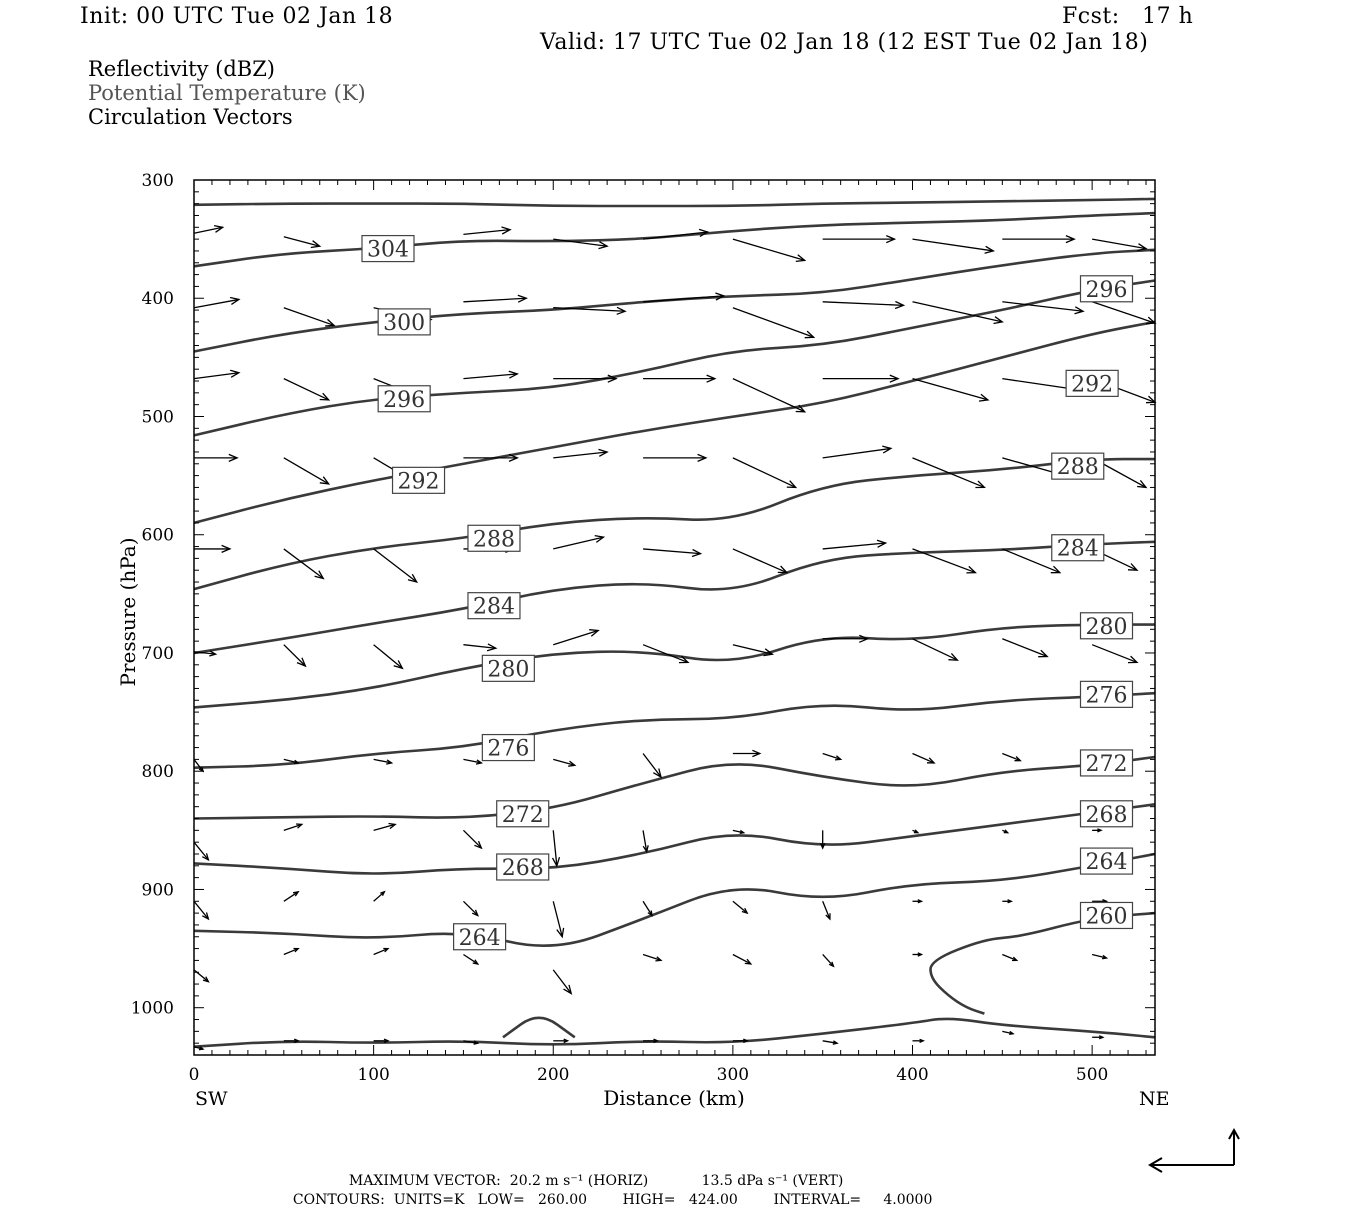 This screenshot has height=1208, width=1350. What do you see at coordinates (523, 868) in the screenshot?
I see `svg-text: 268` at bounding box center [523, 868].